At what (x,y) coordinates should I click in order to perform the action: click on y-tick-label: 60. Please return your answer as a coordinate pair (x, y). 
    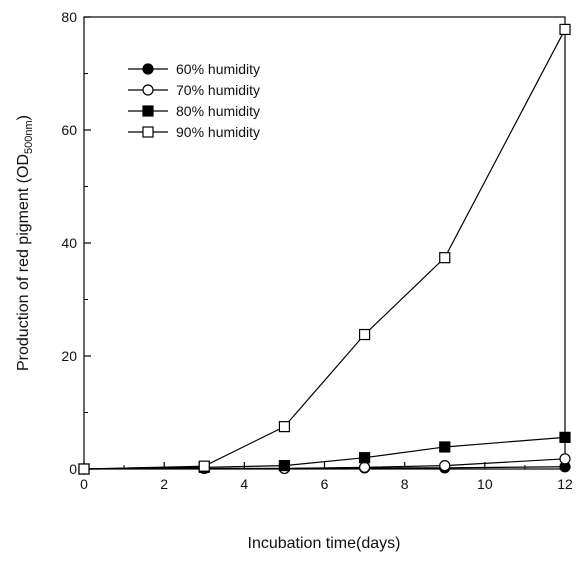
    Looking at the image, I should click on (69, 130).